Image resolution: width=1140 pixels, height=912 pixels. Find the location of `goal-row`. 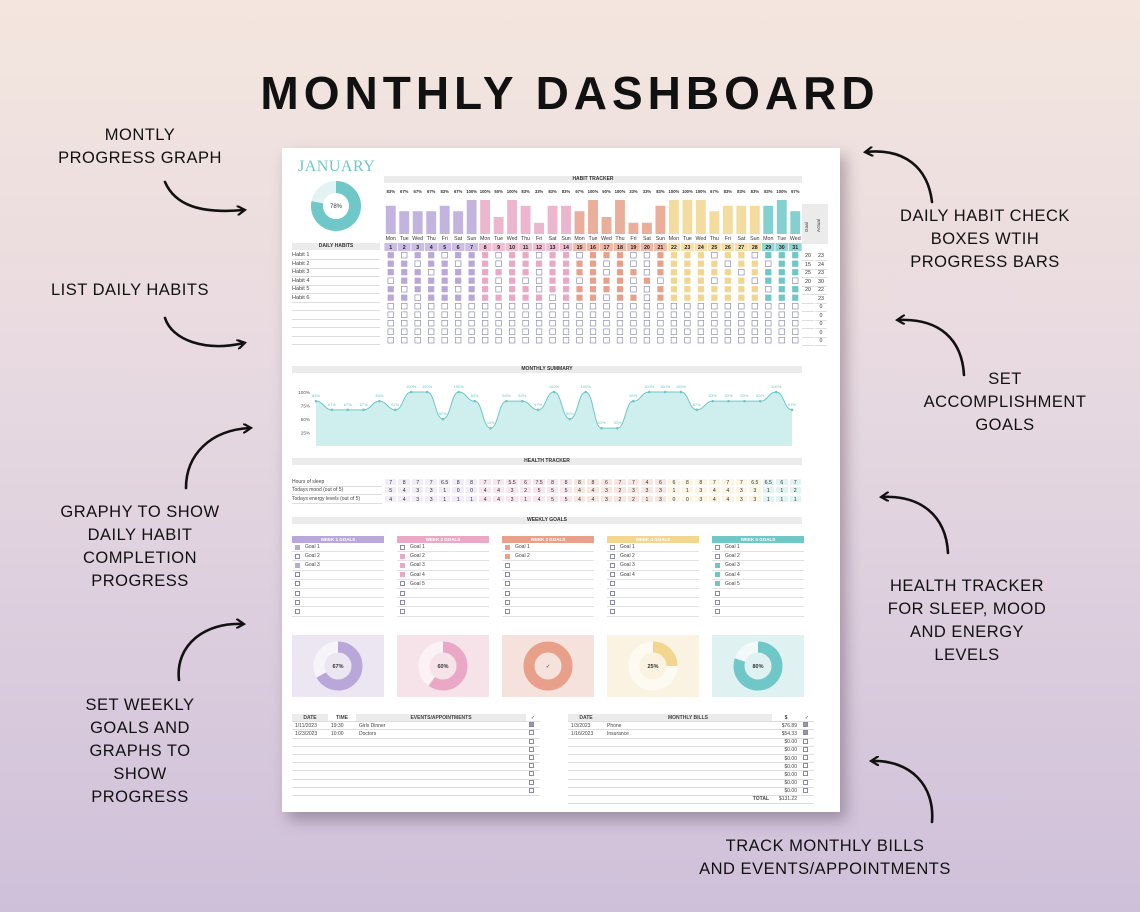

goal-row is located at coordinates (548, 612).